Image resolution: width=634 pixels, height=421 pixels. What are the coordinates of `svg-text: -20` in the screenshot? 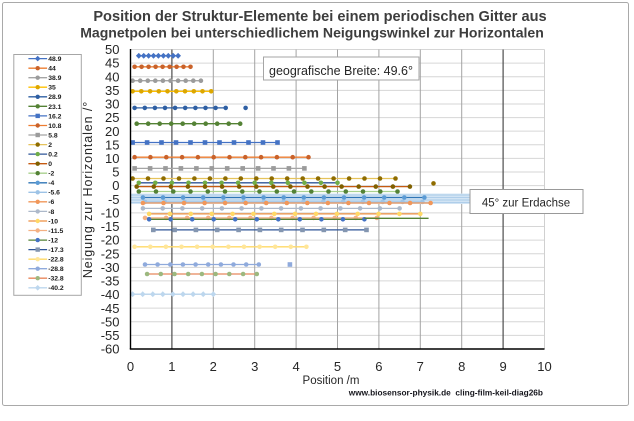 It's located at (110, 240).